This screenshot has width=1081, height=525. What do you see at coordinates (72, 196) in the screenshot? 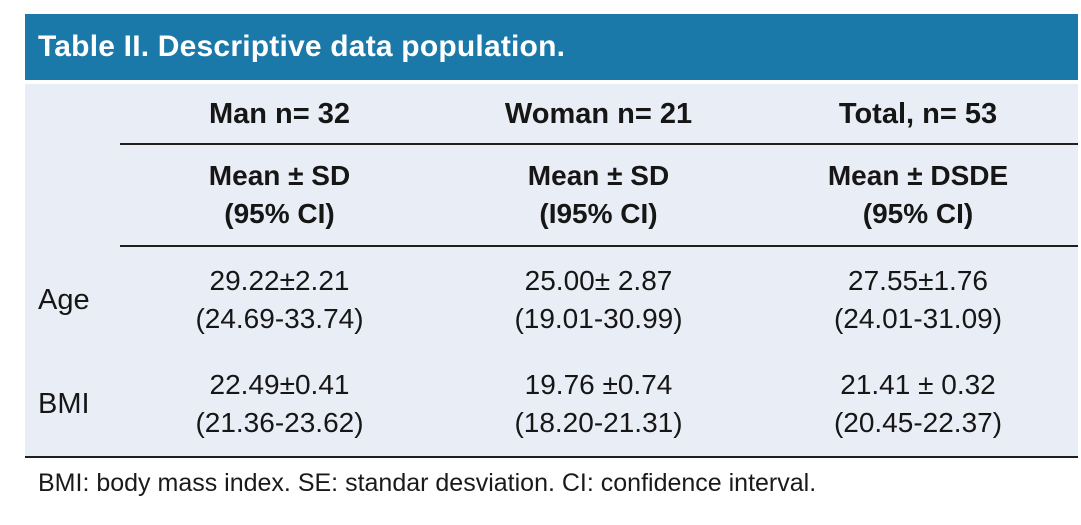
I see `subheader-empty-cell` at bounding box center [72, 196].